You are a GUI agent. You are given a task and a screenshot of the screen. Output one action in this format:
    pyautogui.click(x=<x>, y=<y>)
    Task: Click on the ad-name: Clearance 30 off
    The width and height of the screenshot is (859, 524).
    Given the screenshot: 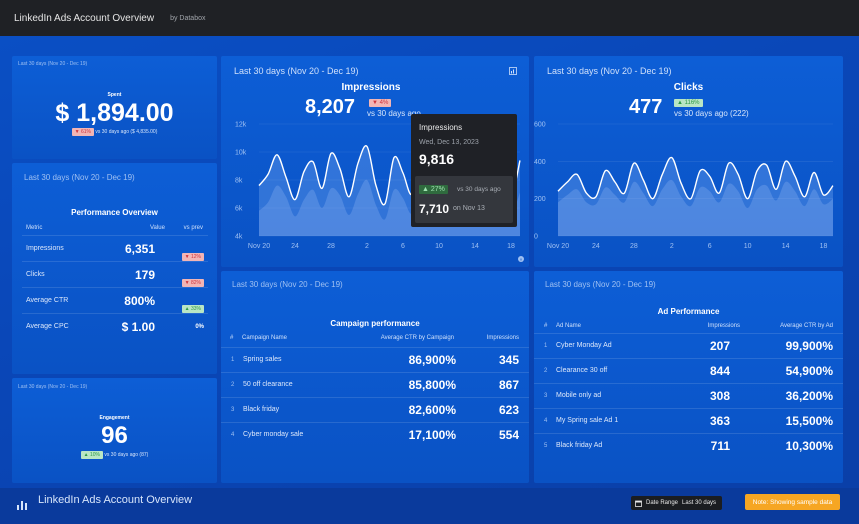 What is the action you would take?
    pyautogui.click(x=582, y=370)
    